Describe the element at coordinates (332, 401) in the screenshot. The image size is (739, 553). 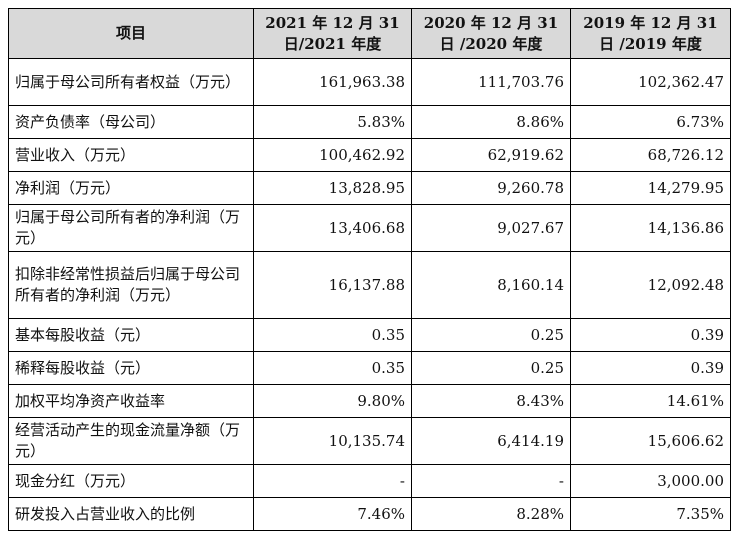
I see `cell-2021: 9.80%` at that location.